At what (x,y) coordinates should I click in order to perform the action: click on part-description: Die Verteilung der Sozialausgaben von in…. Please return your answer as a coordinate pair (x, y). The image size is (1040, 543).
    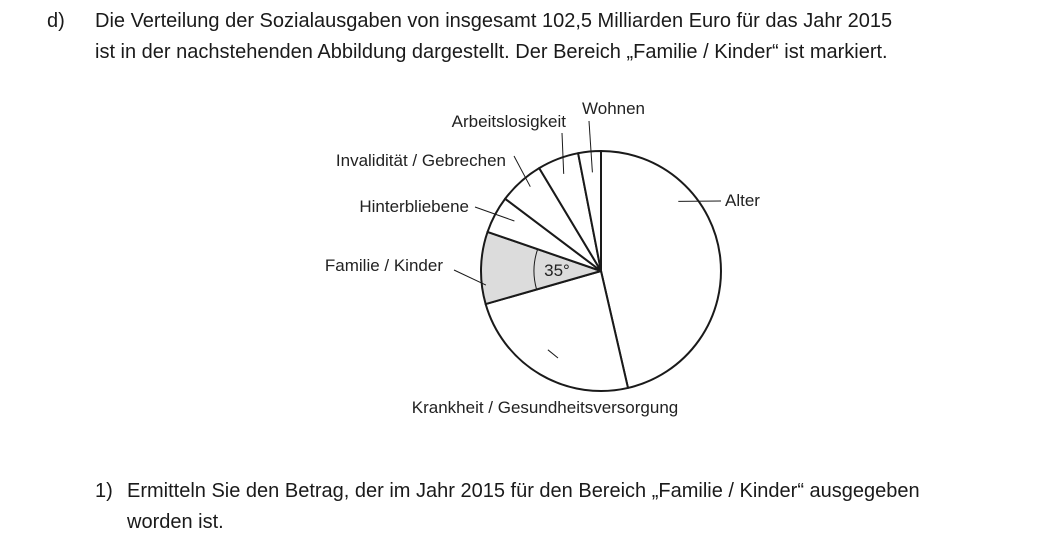
    Looking at the image, I should click on (560, 37).